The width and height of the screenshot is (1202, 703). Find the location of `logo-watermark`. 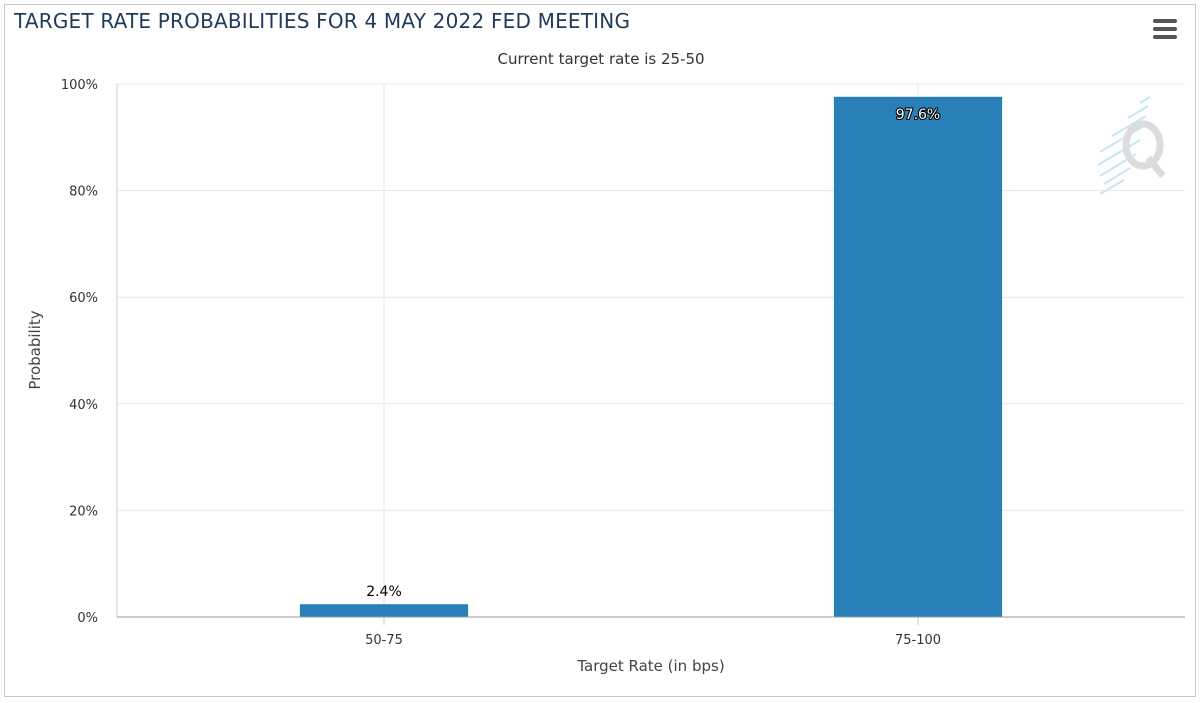

logo-watermark is located at coordinates (1131, 145).